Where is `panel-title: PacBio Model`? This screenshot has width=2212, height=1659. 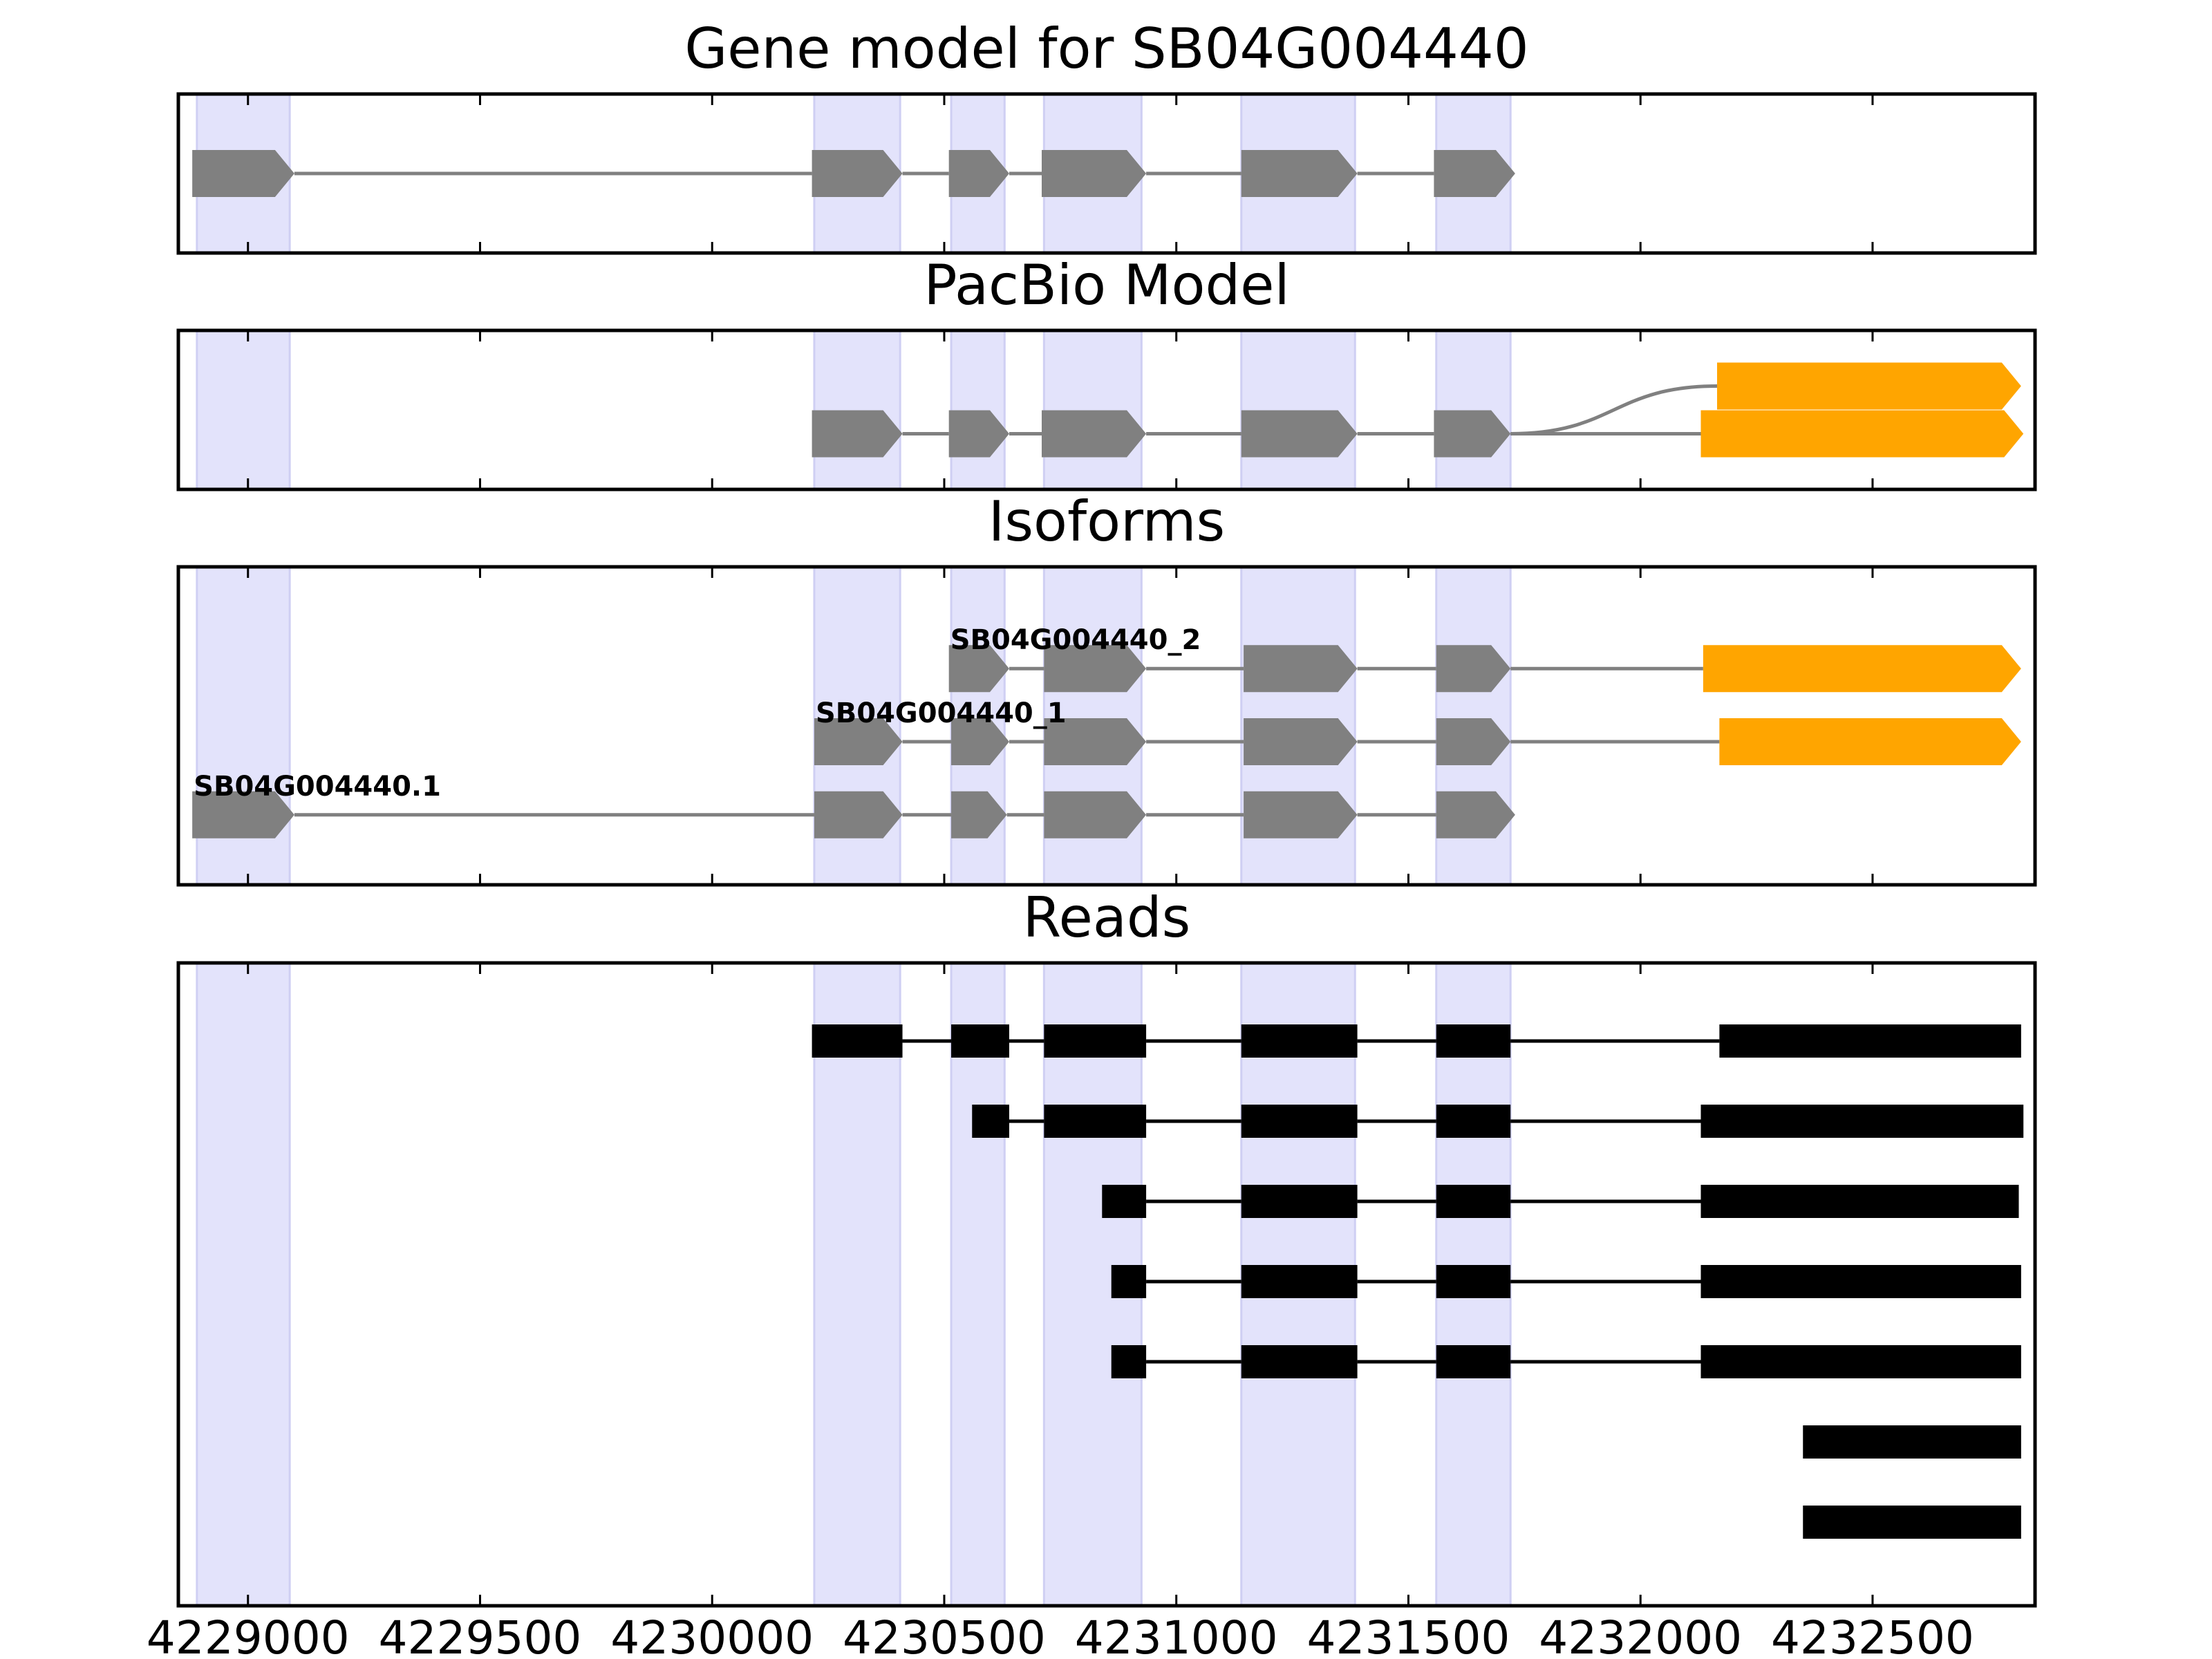
panel-title: PacBio Model is located at coordinates (1106, 285).